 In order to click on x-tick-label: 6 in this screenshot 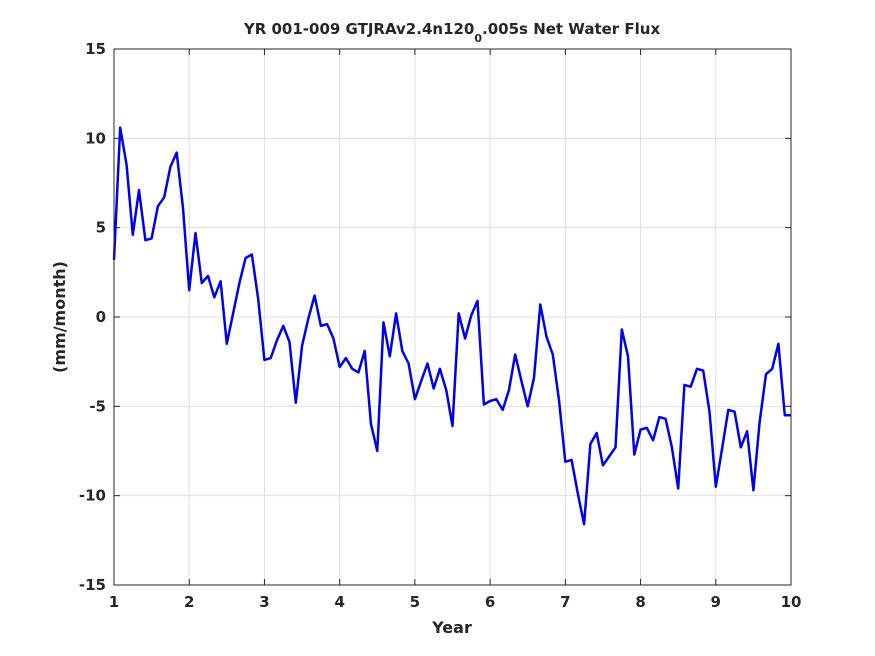, I will do `click(490, 602)`.